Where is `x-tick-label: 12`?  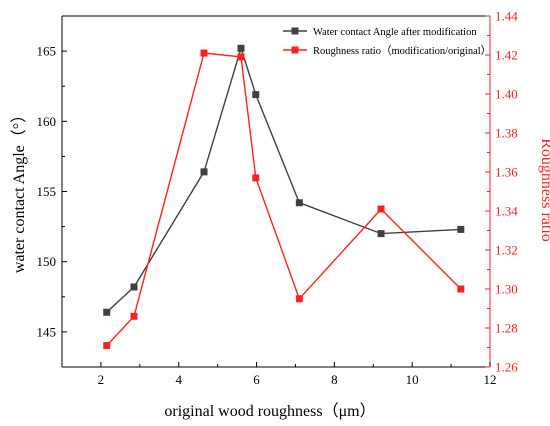
x-tick-label: 12 is located at coordinates (490, 379).